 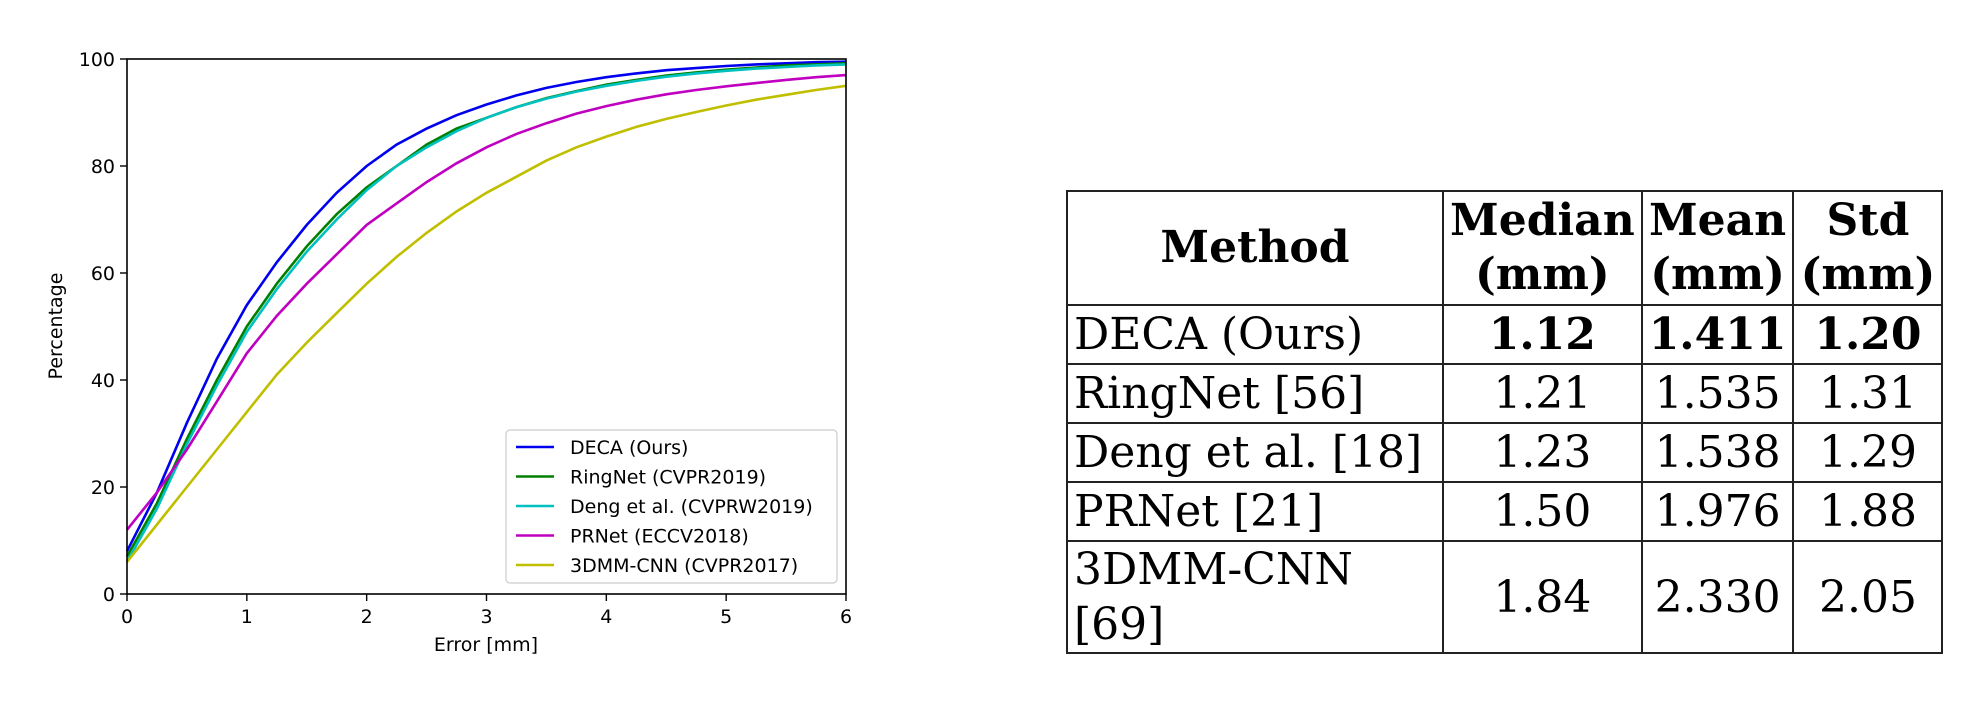 What do you see at coordinates (127, 617) in the screenshot?
I see `x-tick-label: 0` at bounding box center [127, 617].